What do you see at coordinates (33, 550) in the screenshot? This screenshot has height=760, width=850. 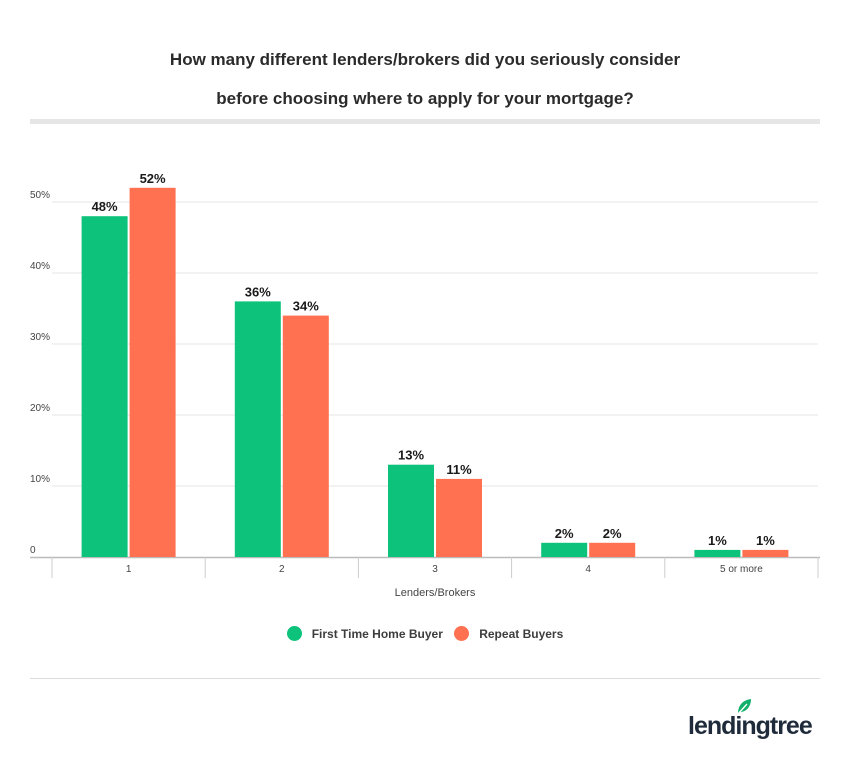 I see `y-tick-label: 0` at bounding box center [33, 550].